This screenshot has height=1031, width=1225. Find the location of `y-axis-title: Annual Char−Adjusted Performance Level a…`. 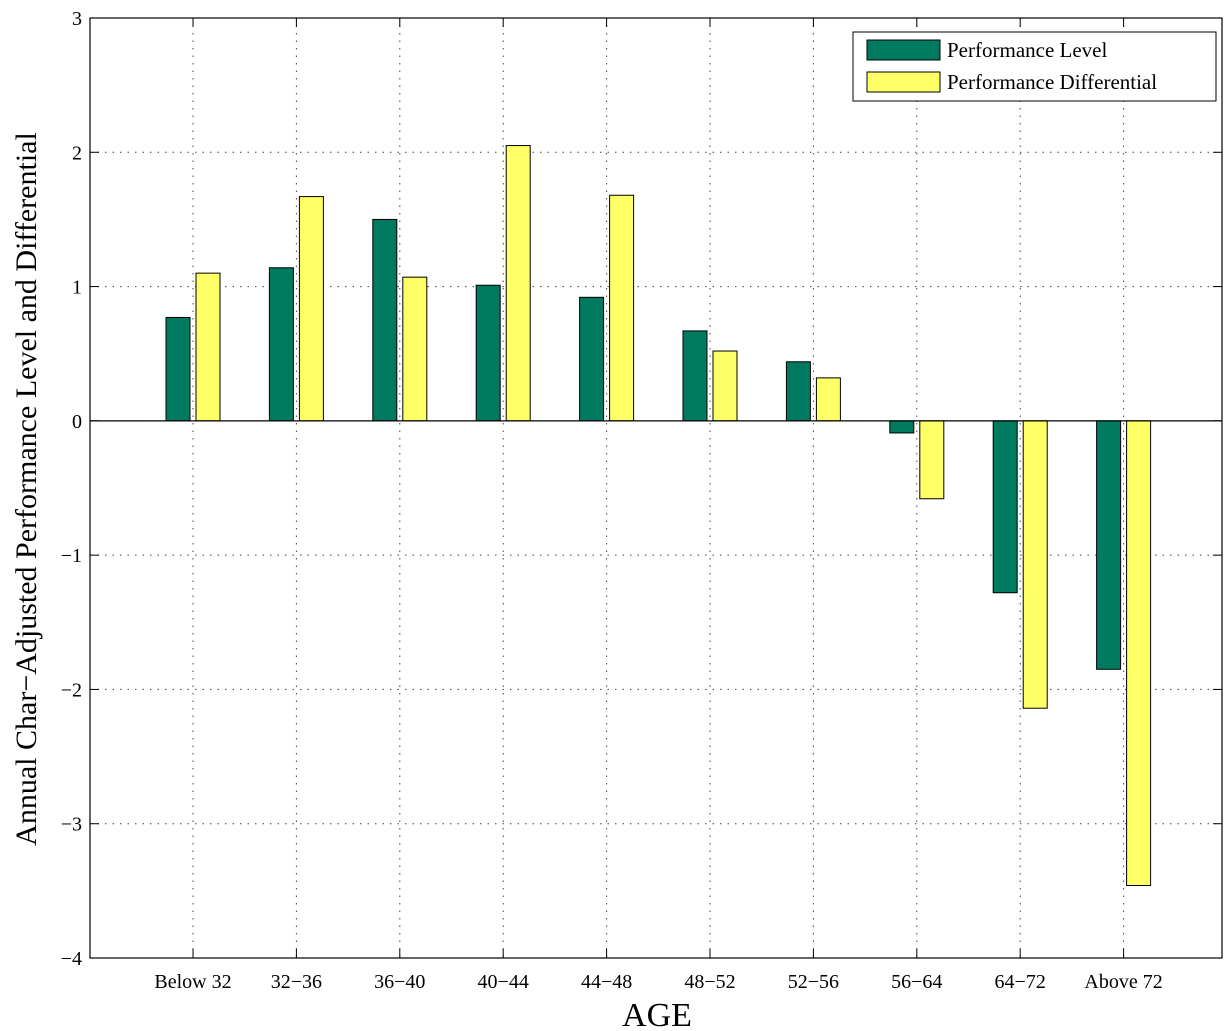

y-axis-title: Annual Char−Adjusted Performance Level a… is located at coordinates (26, 489).